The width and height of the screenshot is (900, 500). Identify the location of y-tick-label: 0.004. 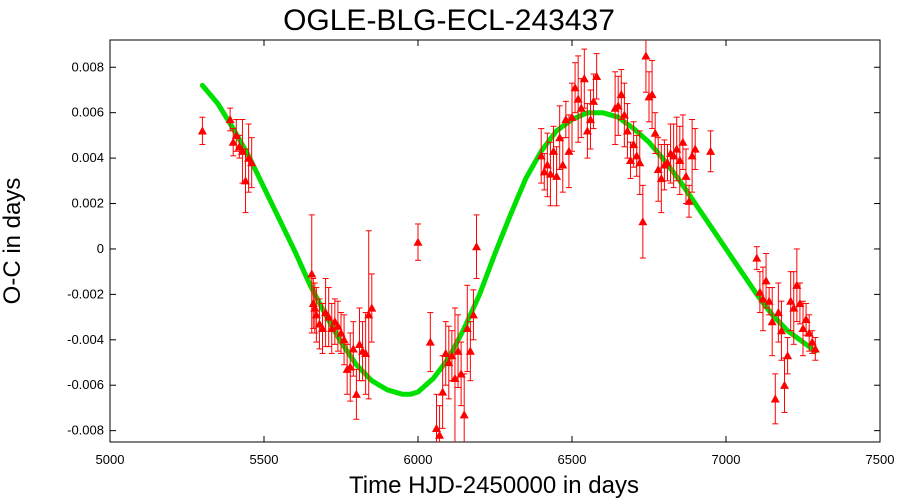
(87, 157).